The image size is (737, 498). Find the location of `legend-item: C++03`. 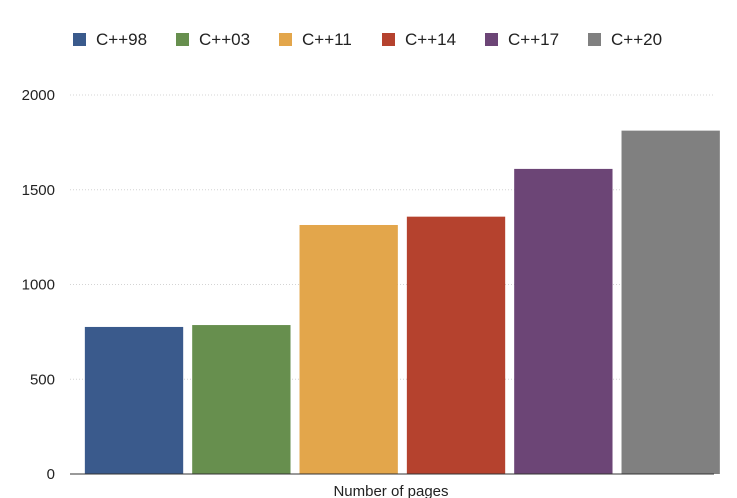

legend-item: C++03 is located at coordinates (213, 39).